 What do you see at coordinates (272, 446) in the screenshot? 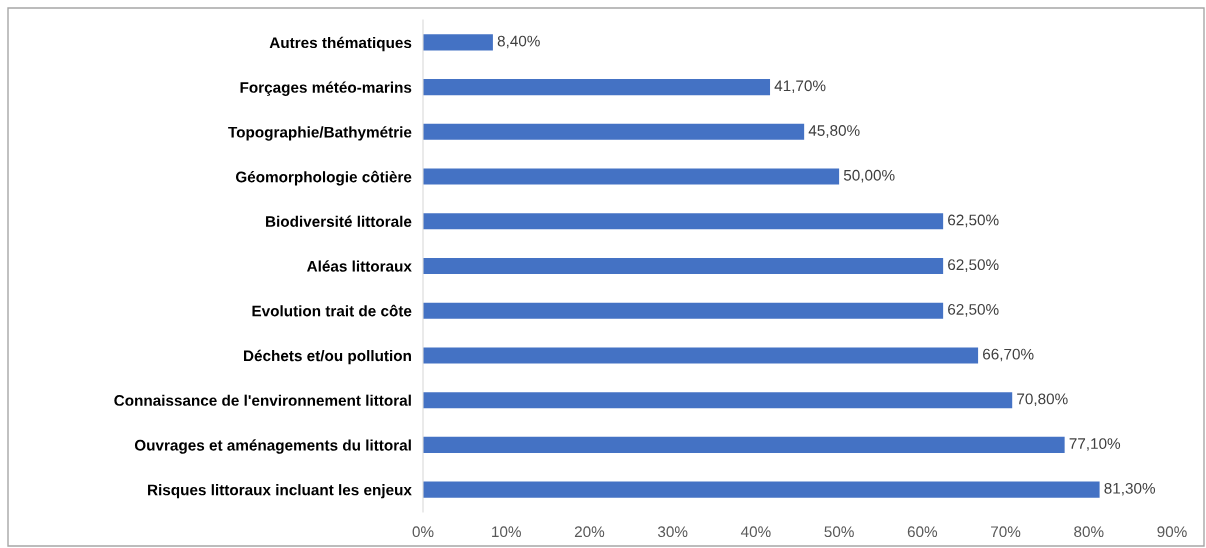
I see `y-tick-label: Ouvrages et aménagements du littoral` at bounding box center [272, 446].